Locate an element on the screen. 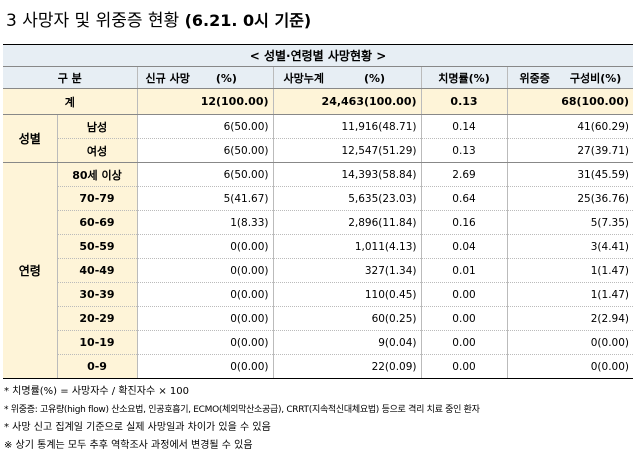 This screenshot has width=635, height=462. cell-fatality: 0.04 is located at coordinates (463, 246).